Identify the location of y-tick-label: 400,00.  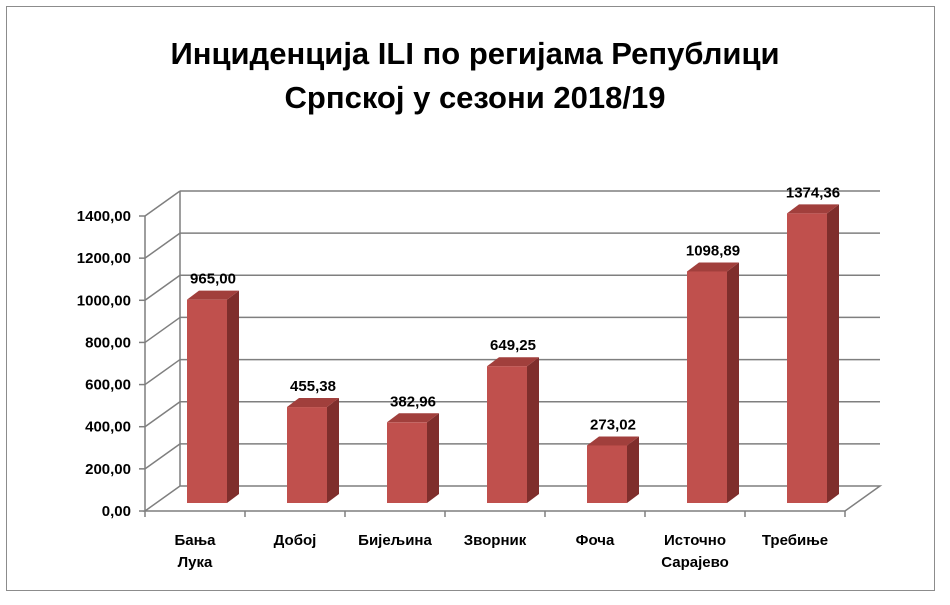
(108, 427).